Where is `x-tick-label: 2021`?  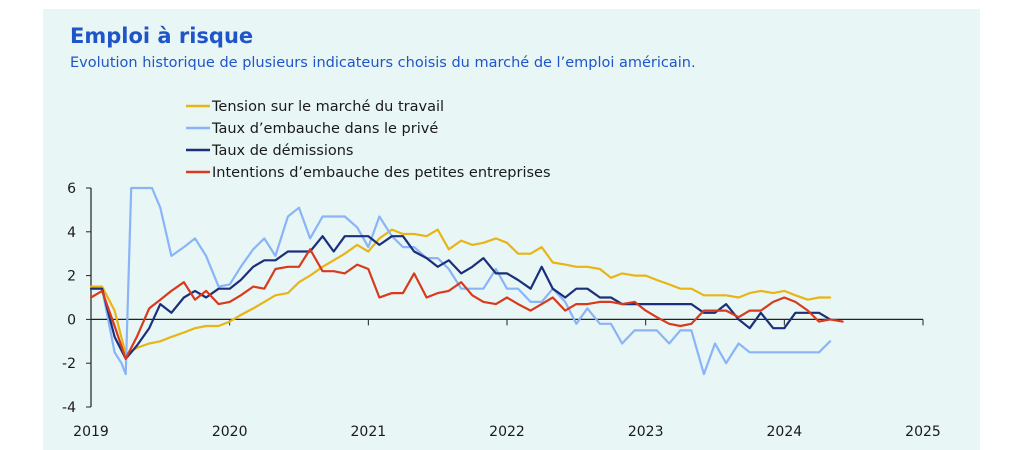 x-tick-label: 2021 is located at coordinates (369, 432).